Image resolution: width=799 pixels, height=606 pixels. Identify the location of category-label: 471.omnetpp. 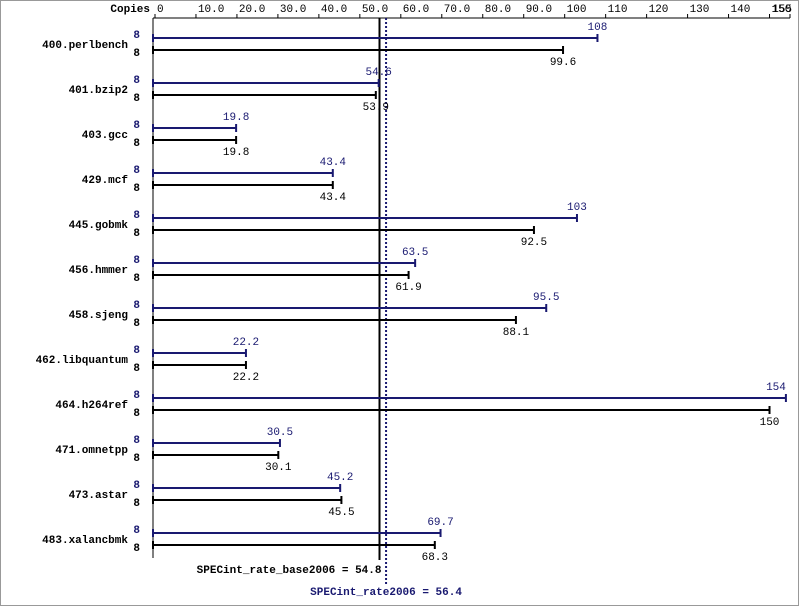
(91, 451).